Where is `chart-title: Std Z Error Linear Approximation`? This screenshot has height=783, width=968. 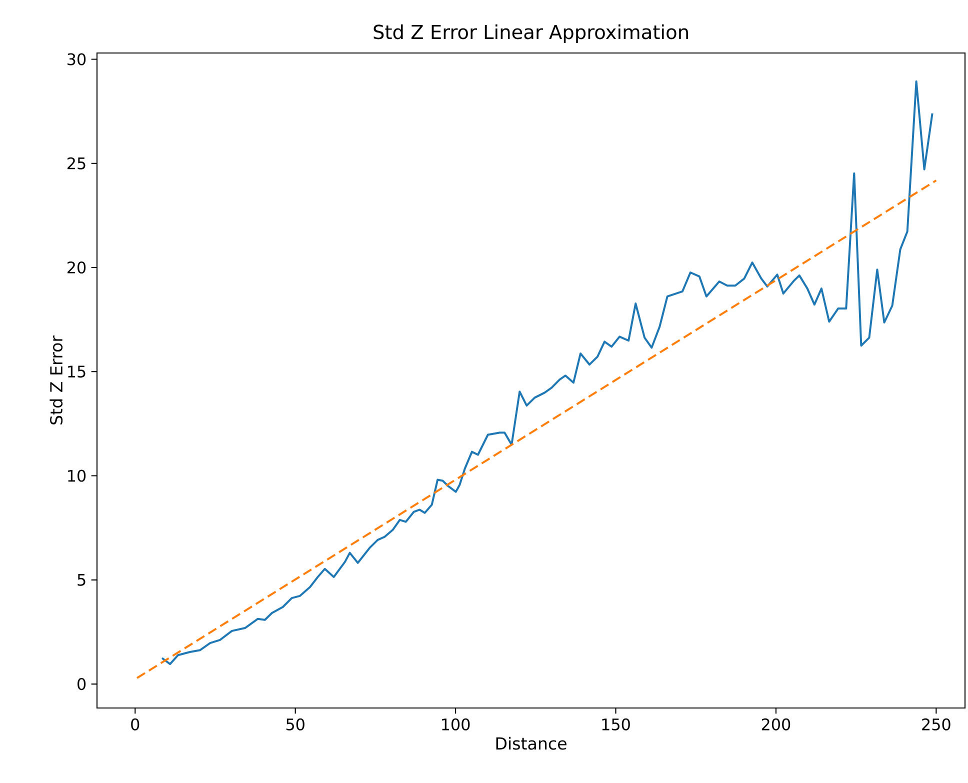 chart-title: Std Z Error Linear Approximation is located at coordinates (531, 33).